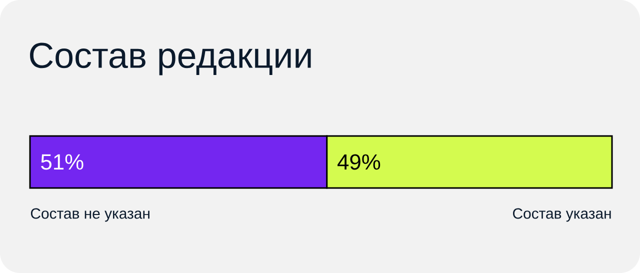 Image resolution: width=640 pixels, height=273 pixels. What do you see at coordinates (62, 162) in the screenshot?
I see `data-label: 51%` at bounding box center [62, 162].